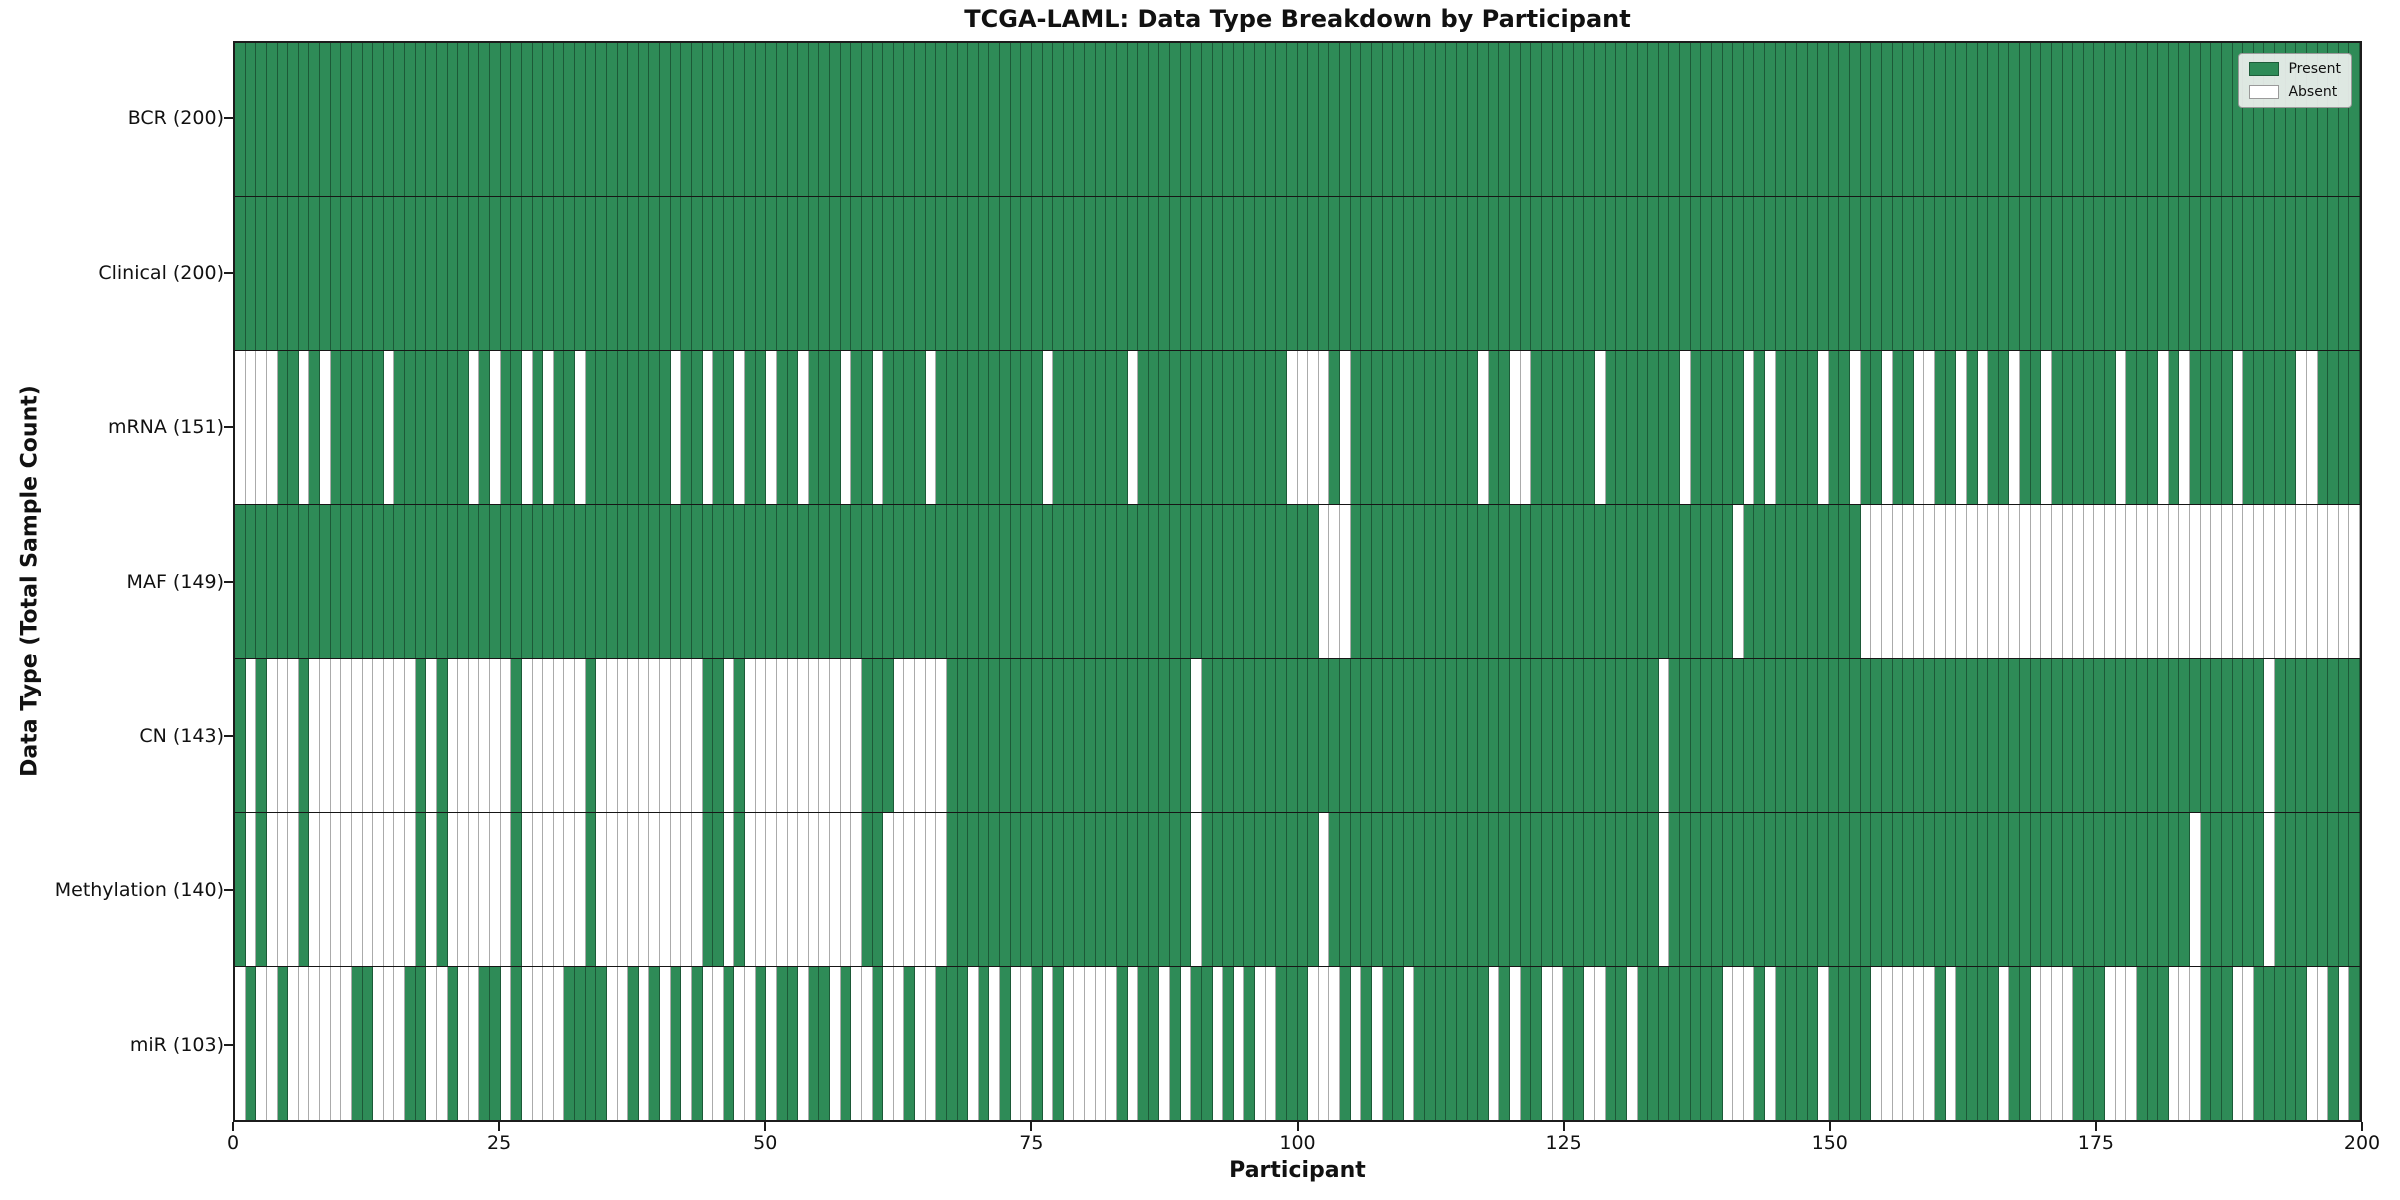 This screenshot has width=2400, height=1200. What do you see at coordinates (228, 890) in the screenshot?
I see `y-tick-mark` at bounding box center [228, 890].